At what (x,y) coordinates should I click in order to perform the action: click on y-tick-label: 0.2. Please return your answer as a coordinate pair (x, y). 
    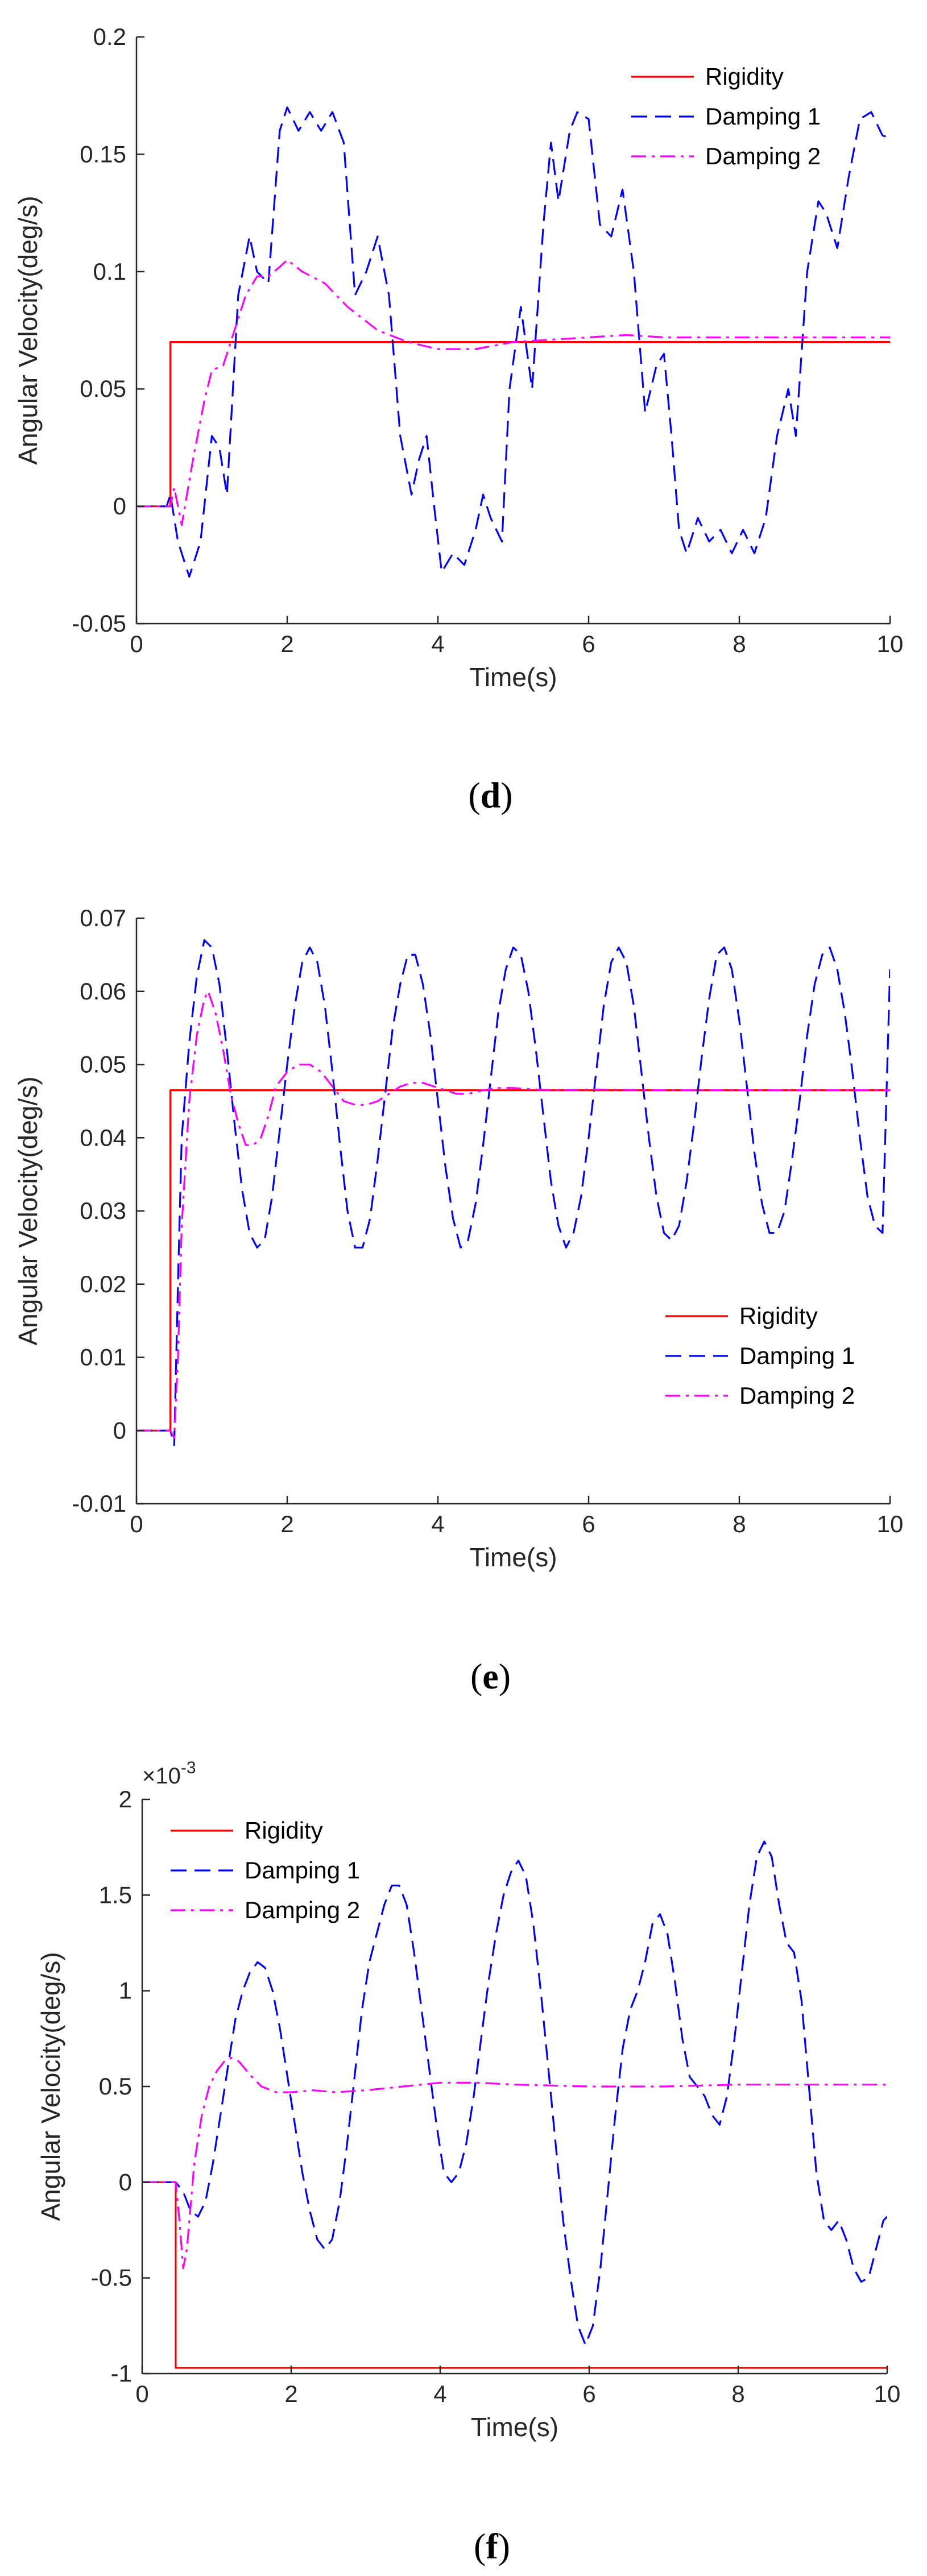
    Looking at the image, I should click on (110, 37).